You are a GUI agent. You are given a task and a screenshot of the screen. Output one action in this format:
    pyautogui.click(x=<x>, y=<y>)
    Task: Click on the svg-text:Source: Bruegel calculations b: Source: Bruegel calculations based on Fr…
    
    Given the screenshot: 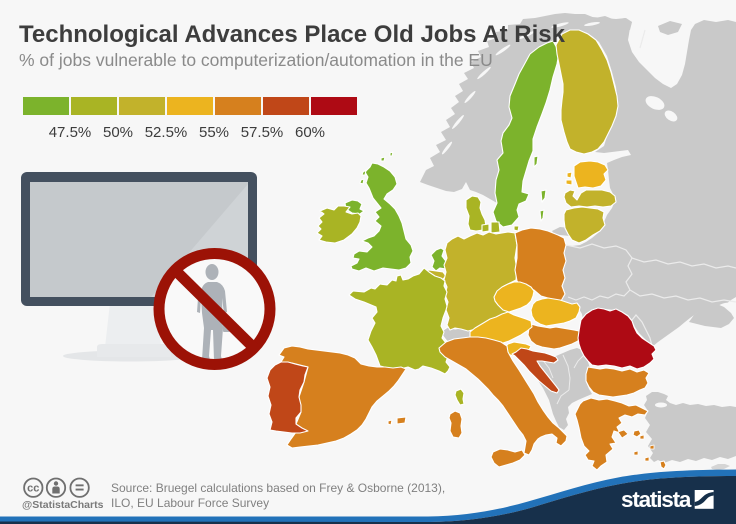 What is the action you would take?
    pyautogui.click(x=278, y=488)
    